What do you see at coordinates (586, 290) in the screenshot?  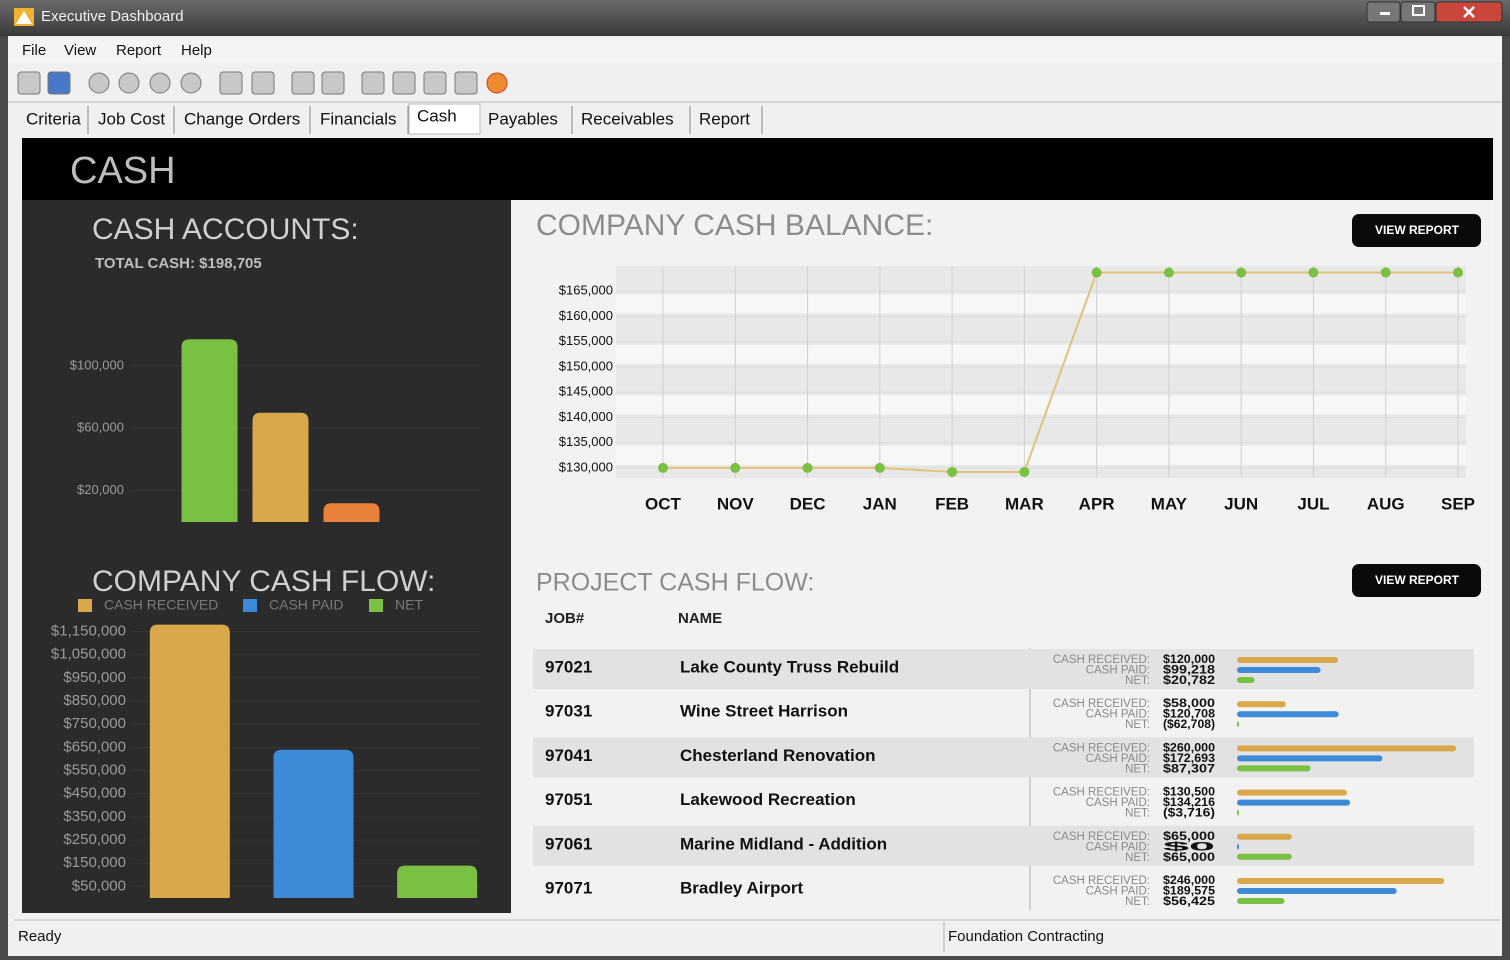 I see `y-tick-label: $165,000` at bounding box center [586, 290].